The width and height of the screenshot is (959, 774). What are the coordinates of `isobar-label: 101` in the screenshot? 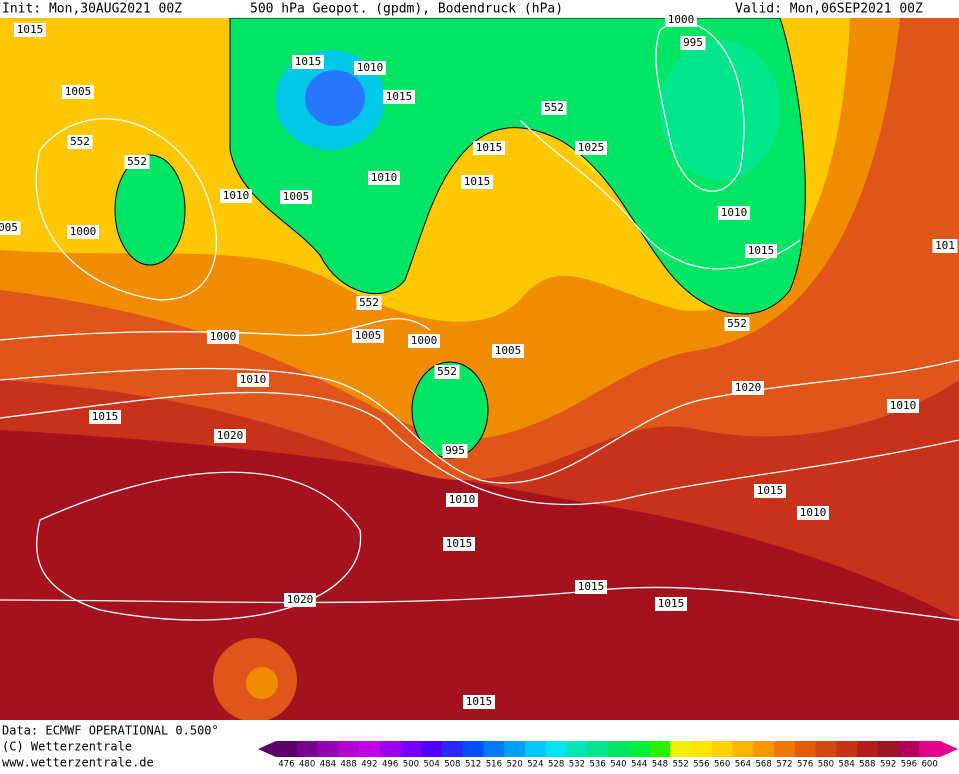 It's located at (945, 245).